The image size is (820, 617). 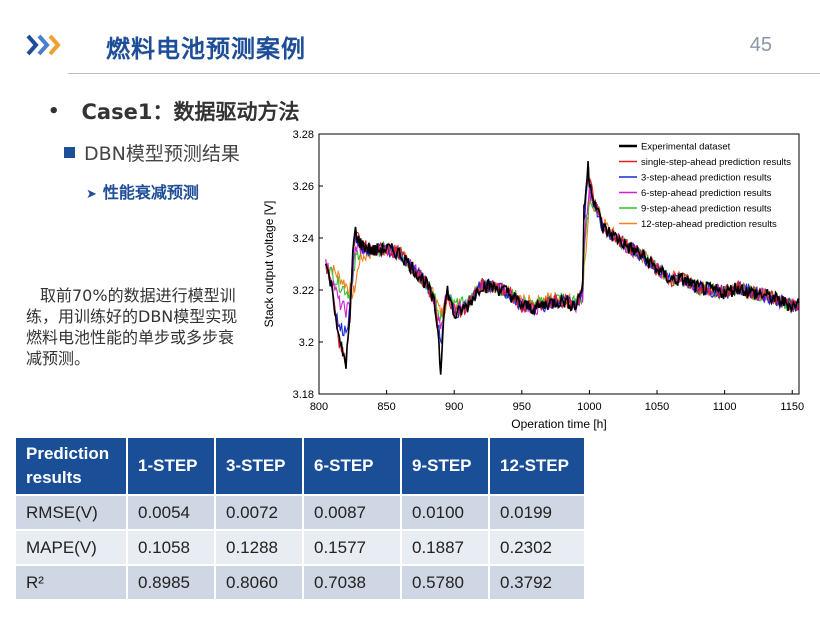 I want to click on x-tick-label: 800, so click(x=319, y=407).